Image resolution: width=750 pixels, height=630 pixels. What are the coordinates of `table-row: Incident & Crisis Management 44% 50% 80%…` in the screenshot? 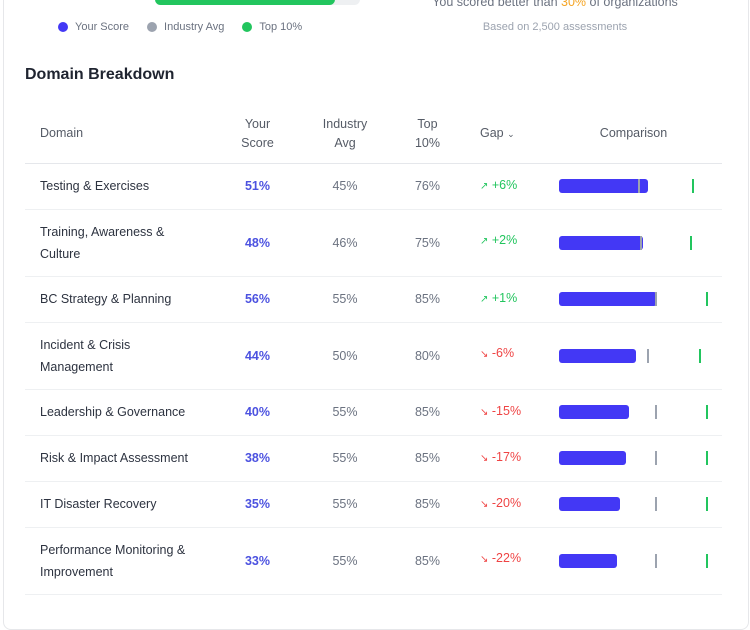 It's located at (373, 356).